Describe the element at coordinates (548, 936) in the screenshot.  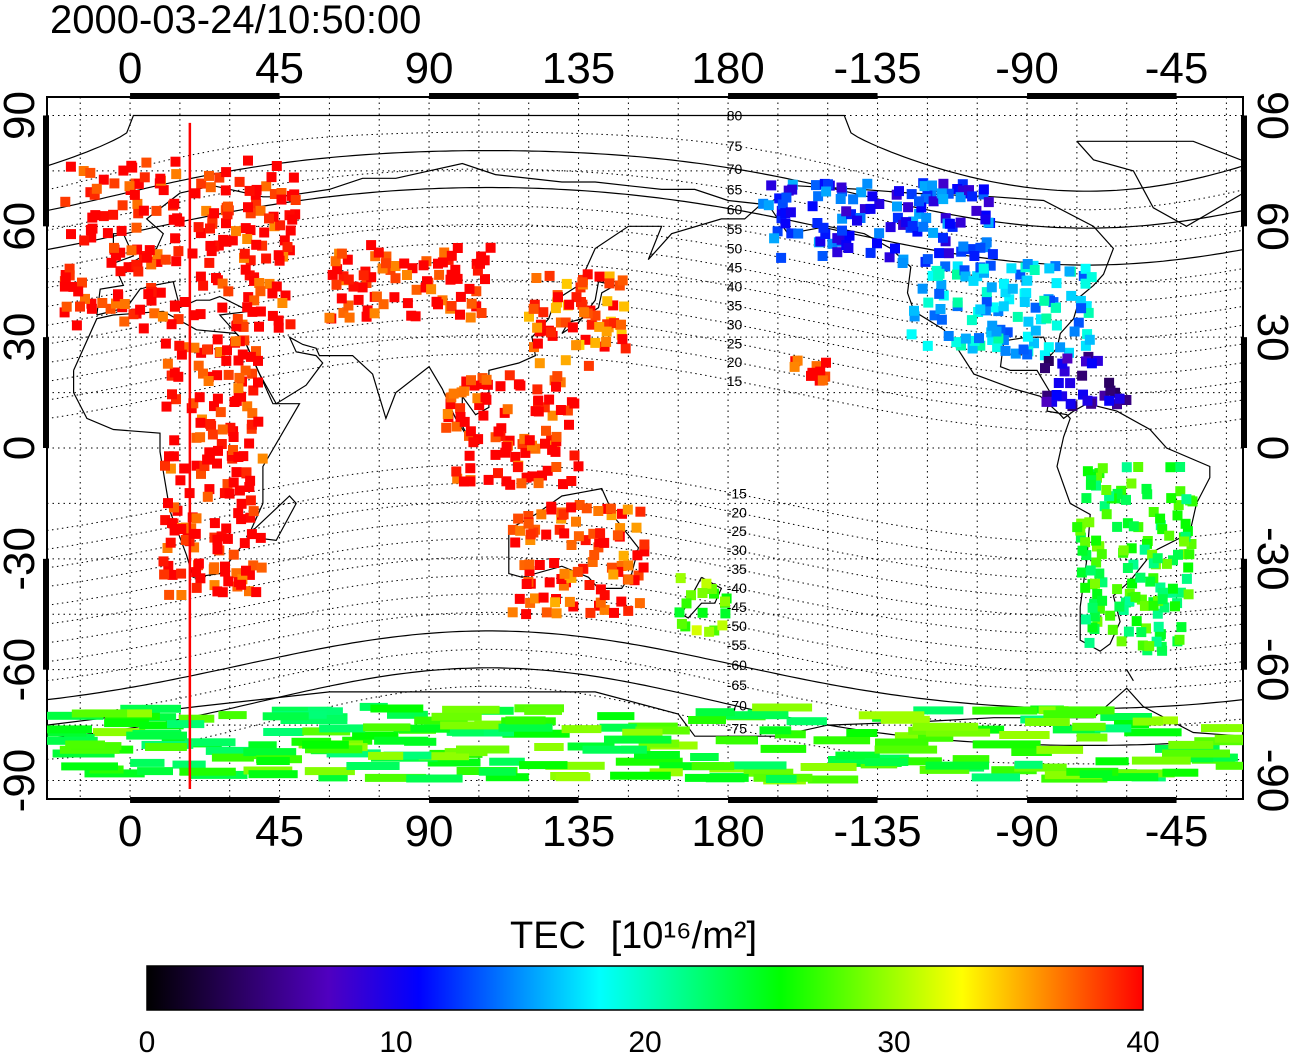
I see `colorbar-title-name: TEC` at that location.